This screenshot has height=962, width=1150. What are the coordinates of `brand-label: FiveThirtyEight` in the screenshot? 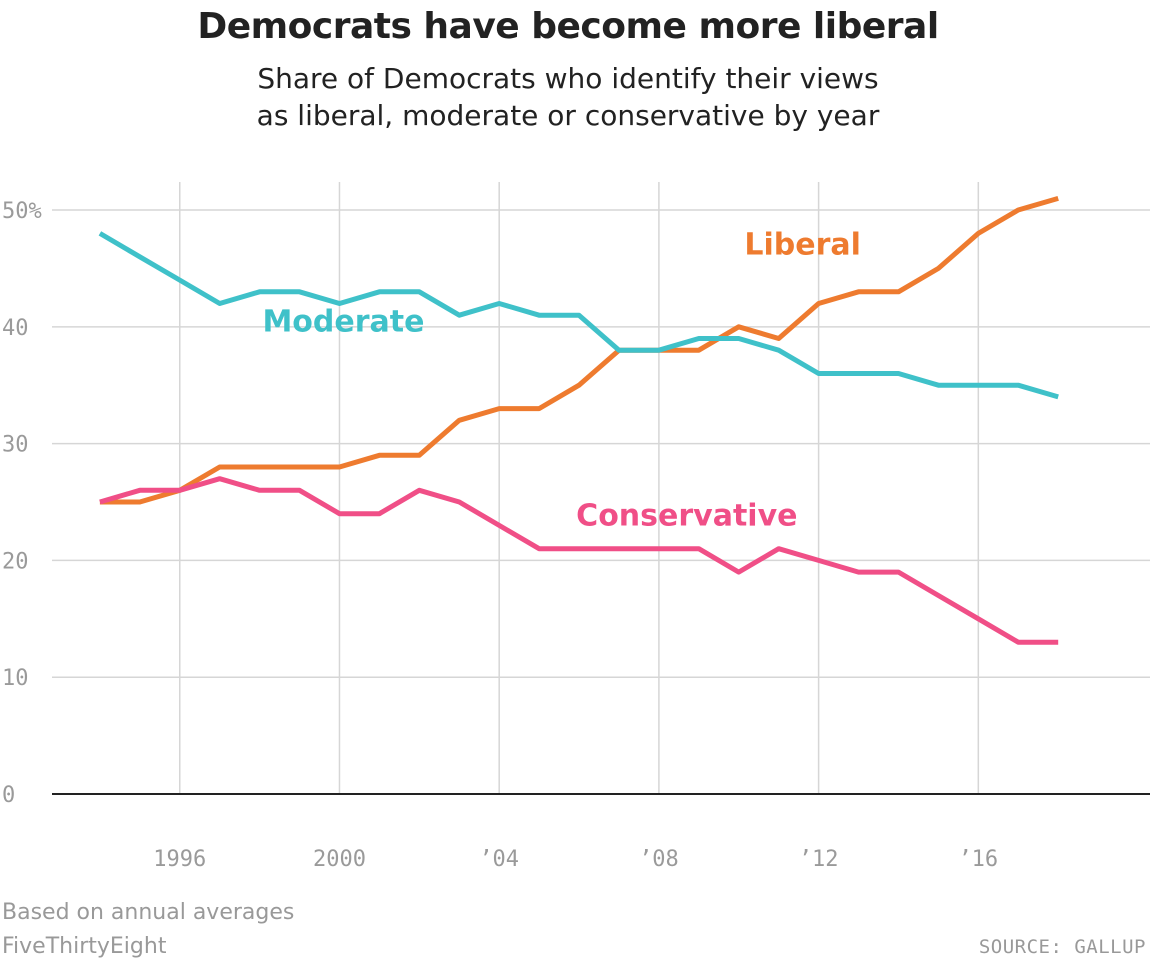 It's located at (84, 946).